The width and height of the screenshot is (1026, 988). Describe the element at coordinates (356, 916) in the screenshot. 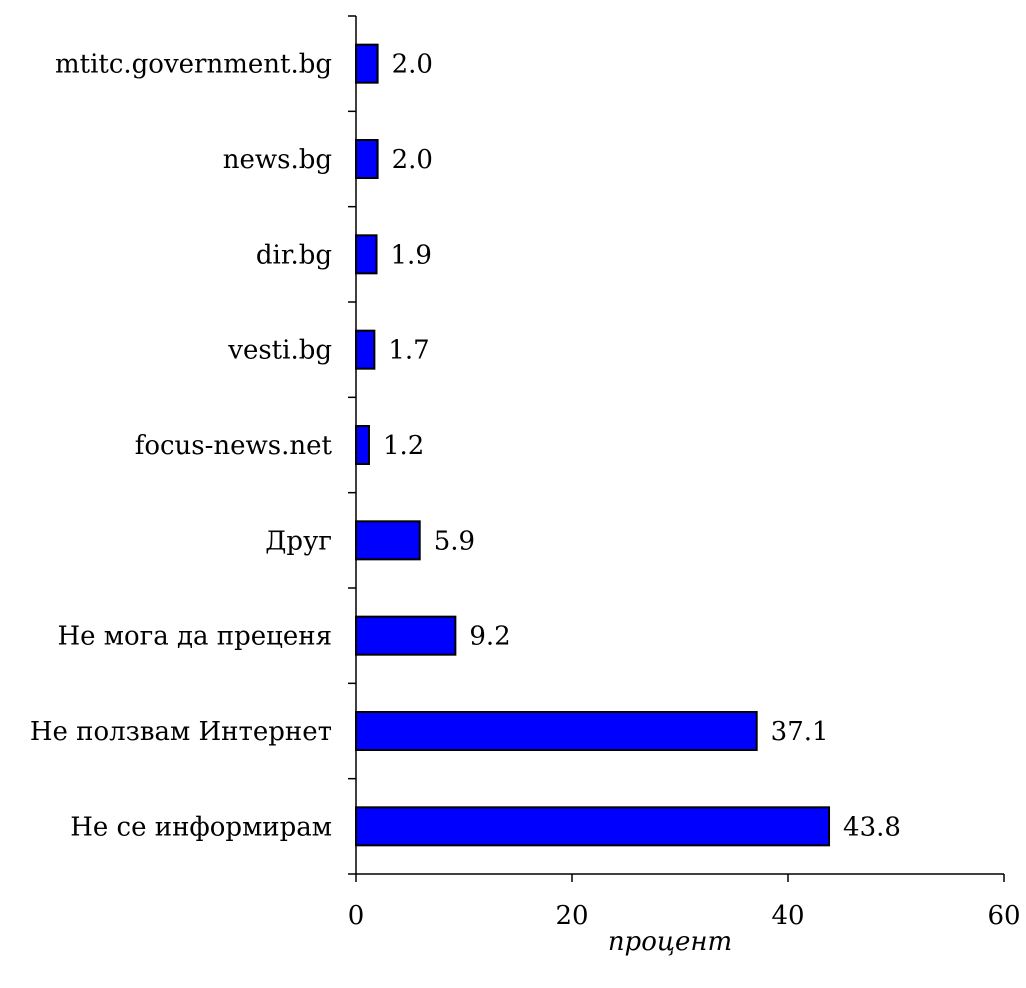

I see `x-tick-label-0: 0` at that location.